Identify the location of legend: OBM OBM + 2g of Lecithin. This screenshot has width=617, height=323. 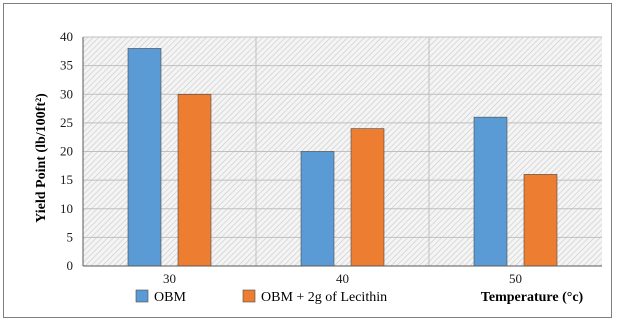
(261, 297).